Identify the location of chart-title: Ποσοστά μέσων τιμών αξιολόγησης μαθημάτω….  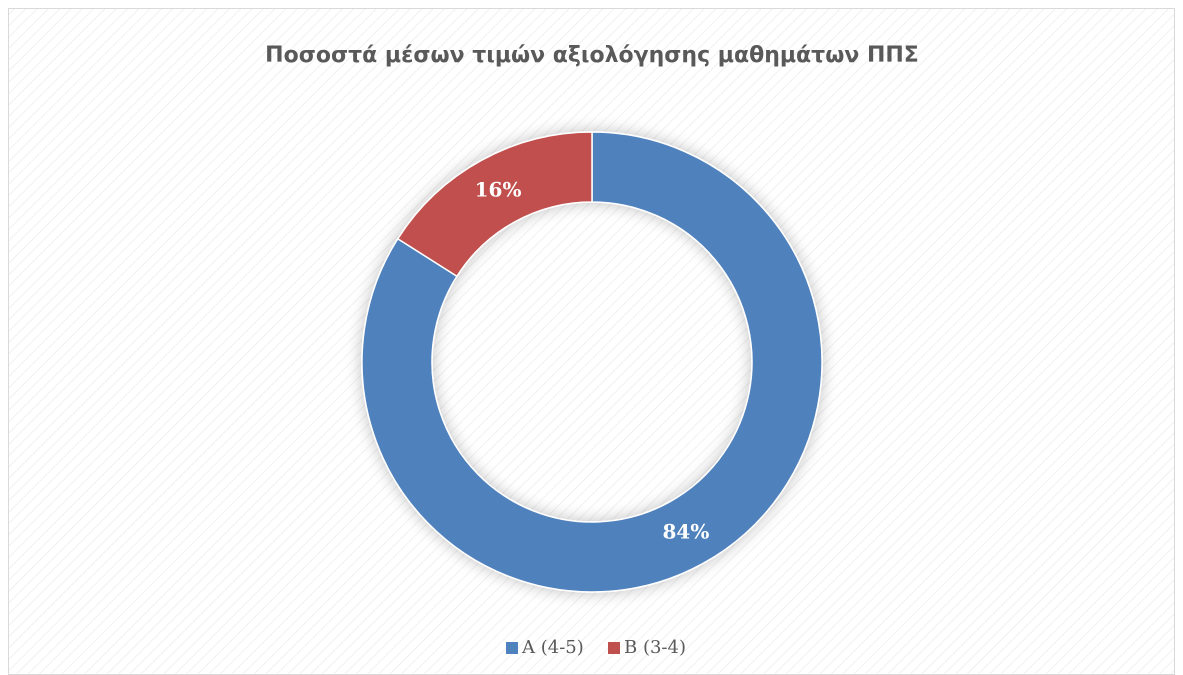
(592, 55).